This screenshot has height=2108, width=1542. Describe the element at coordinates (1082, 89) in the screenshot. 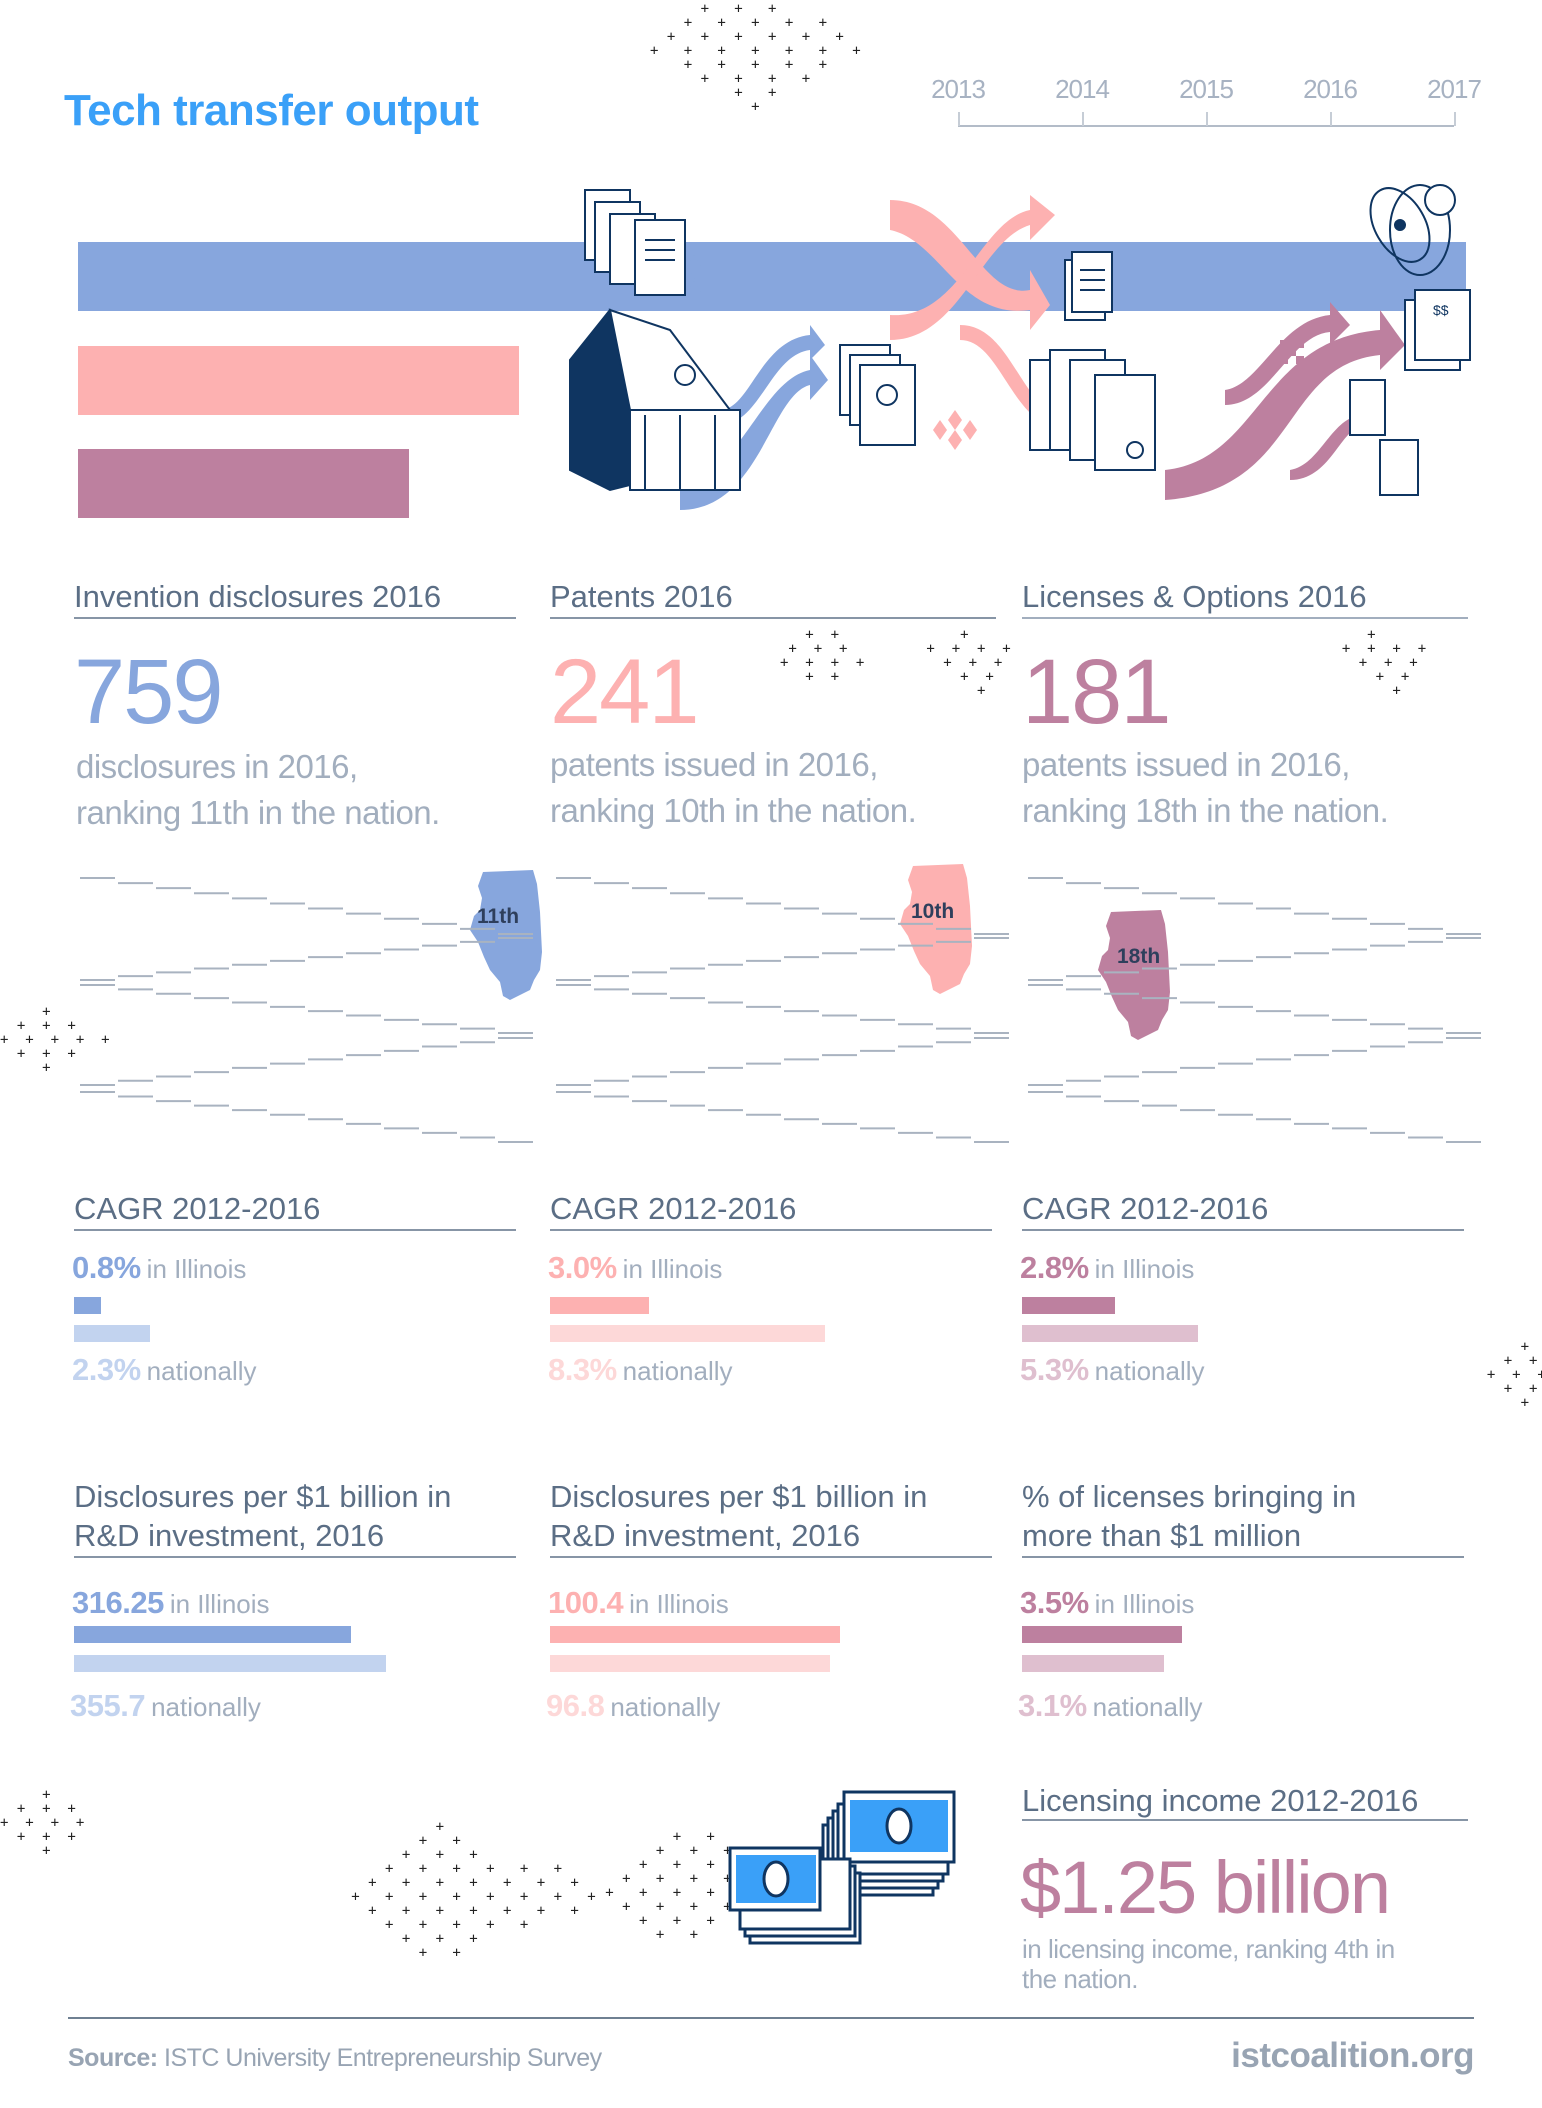

I see `timeline-year: 2014` at that location.